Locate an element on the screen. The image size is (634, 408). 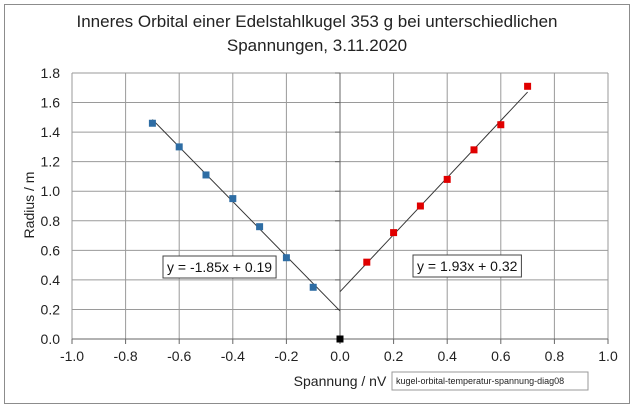
x-tick-label: -0.4 is located at coordinates (233, 356).